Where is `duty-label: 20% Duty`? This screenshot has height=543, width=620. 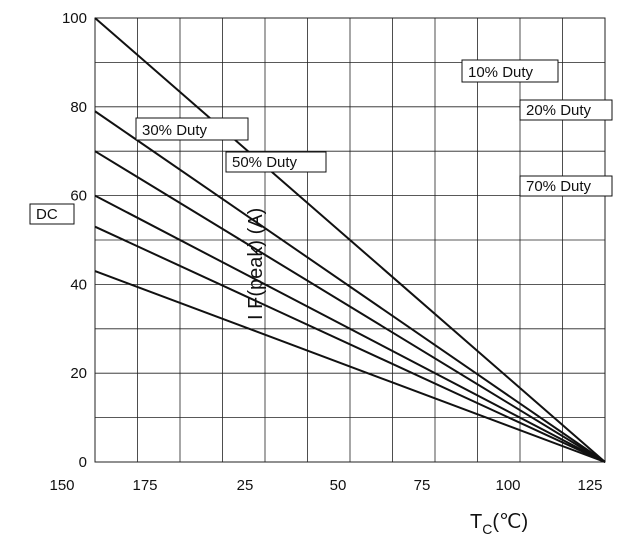 duty-label: 20% Duty is located at coordinates (559, 110).